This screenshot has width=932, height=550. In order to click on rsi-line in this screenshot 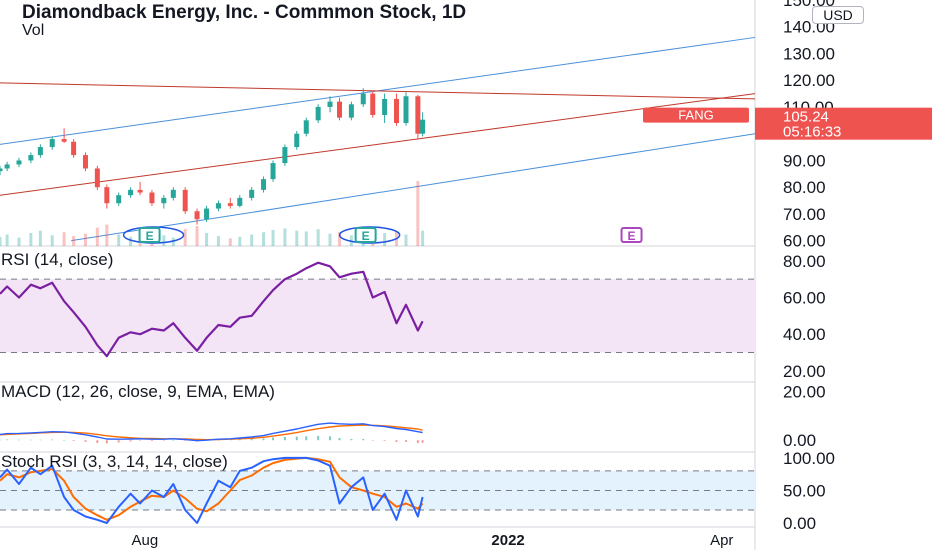, I will do `click(212, 309)`.